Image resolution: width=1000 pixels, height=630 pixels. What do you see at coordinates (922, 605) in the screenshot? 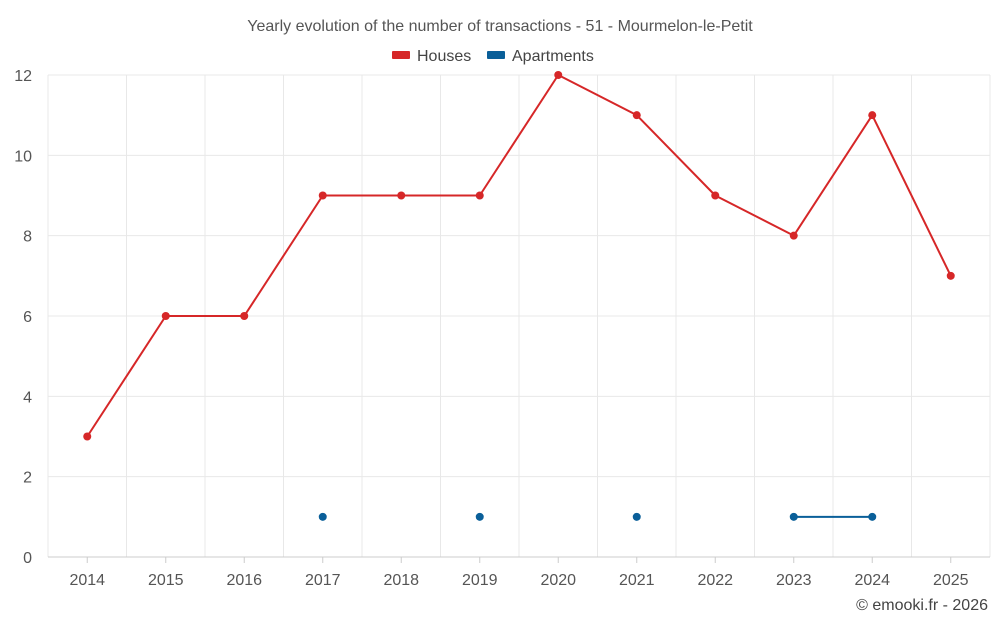
I see `credit-text: © emooki.fr - 2026` at bounding box center [922, 605].